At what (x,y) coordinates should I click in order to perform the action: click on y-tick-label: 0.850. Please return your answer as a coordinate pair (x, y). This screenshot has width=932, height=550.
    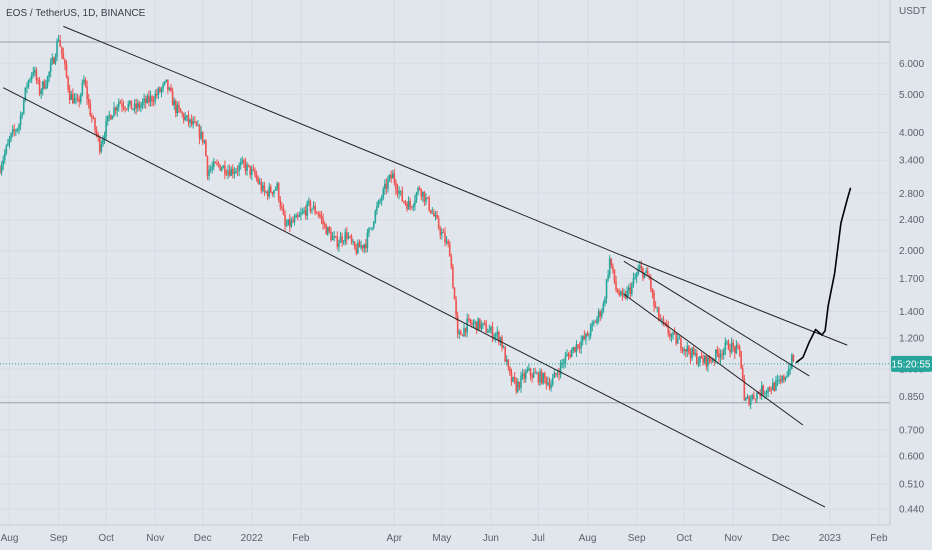
    Looking at the image, I should click on (911, 397).